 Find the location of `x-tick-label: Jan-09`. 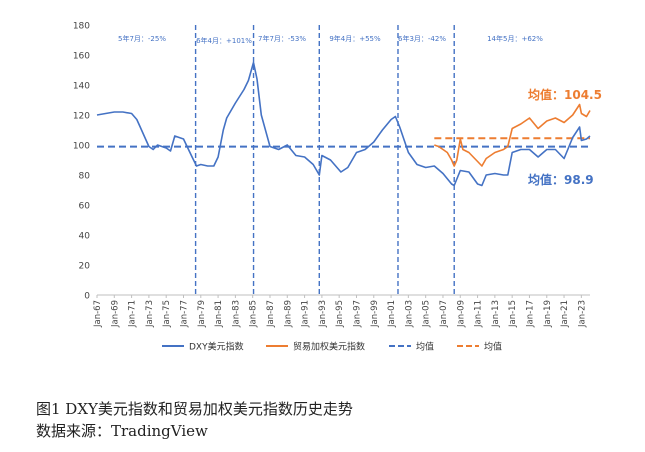

x-tick-label: Jan-09 is located at coordinates (461, 314).